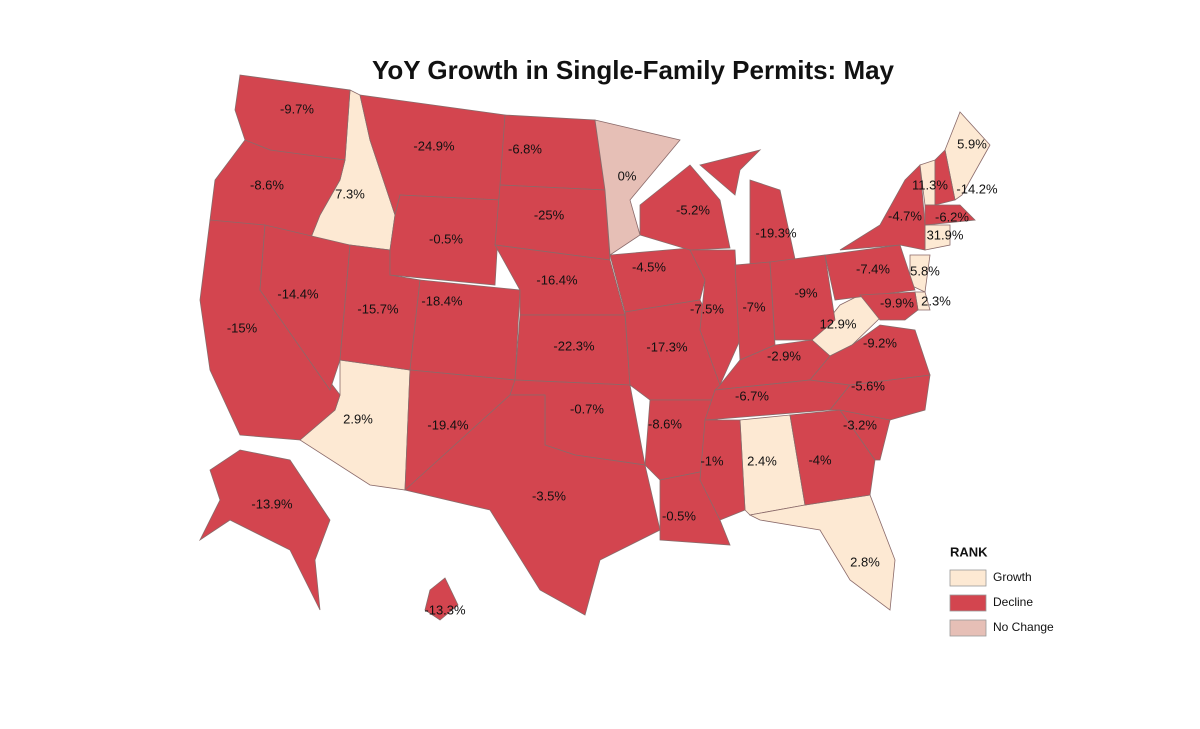 This screenshot has height=729, width=1200. I want to click on value-label: -14.4%, so click(298, 293).